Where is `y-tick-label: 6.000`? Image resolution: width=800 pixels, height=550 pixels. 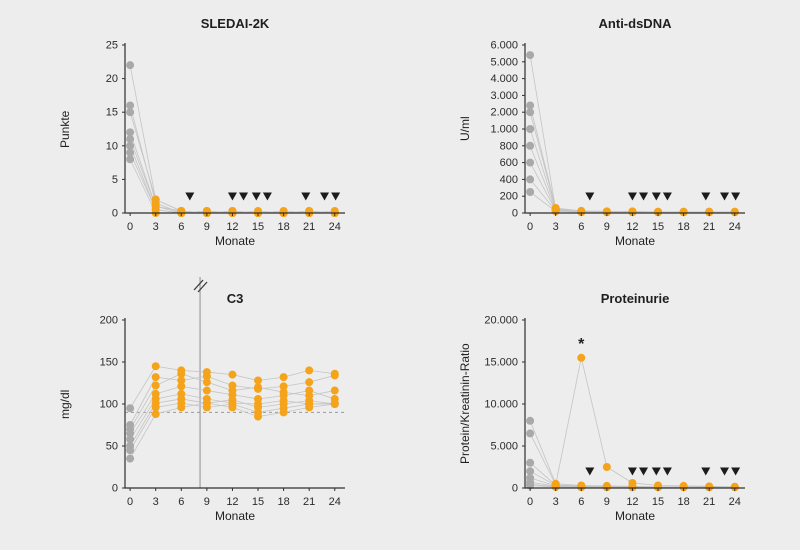 y-tick-label: 6.000 is located at coordinates (504, 46).